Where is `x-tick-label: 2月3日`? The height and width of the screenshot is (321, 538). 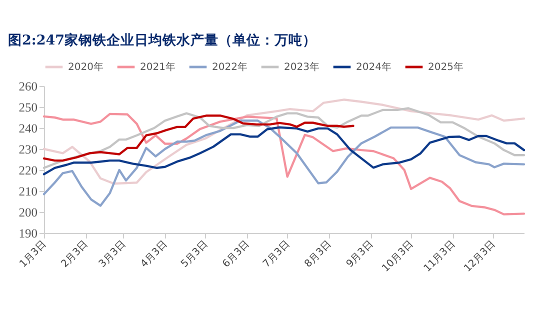 x-tick-label: 2月3日 is located at coordinates (75, 254).